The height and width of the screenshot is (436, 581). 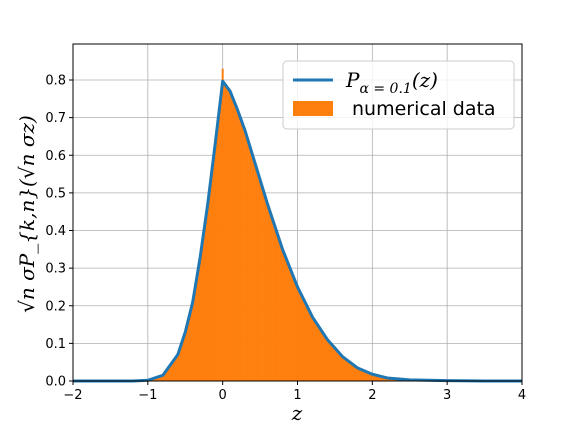 I want to click on x-tick-label: 0, so click(x=223, y=395).